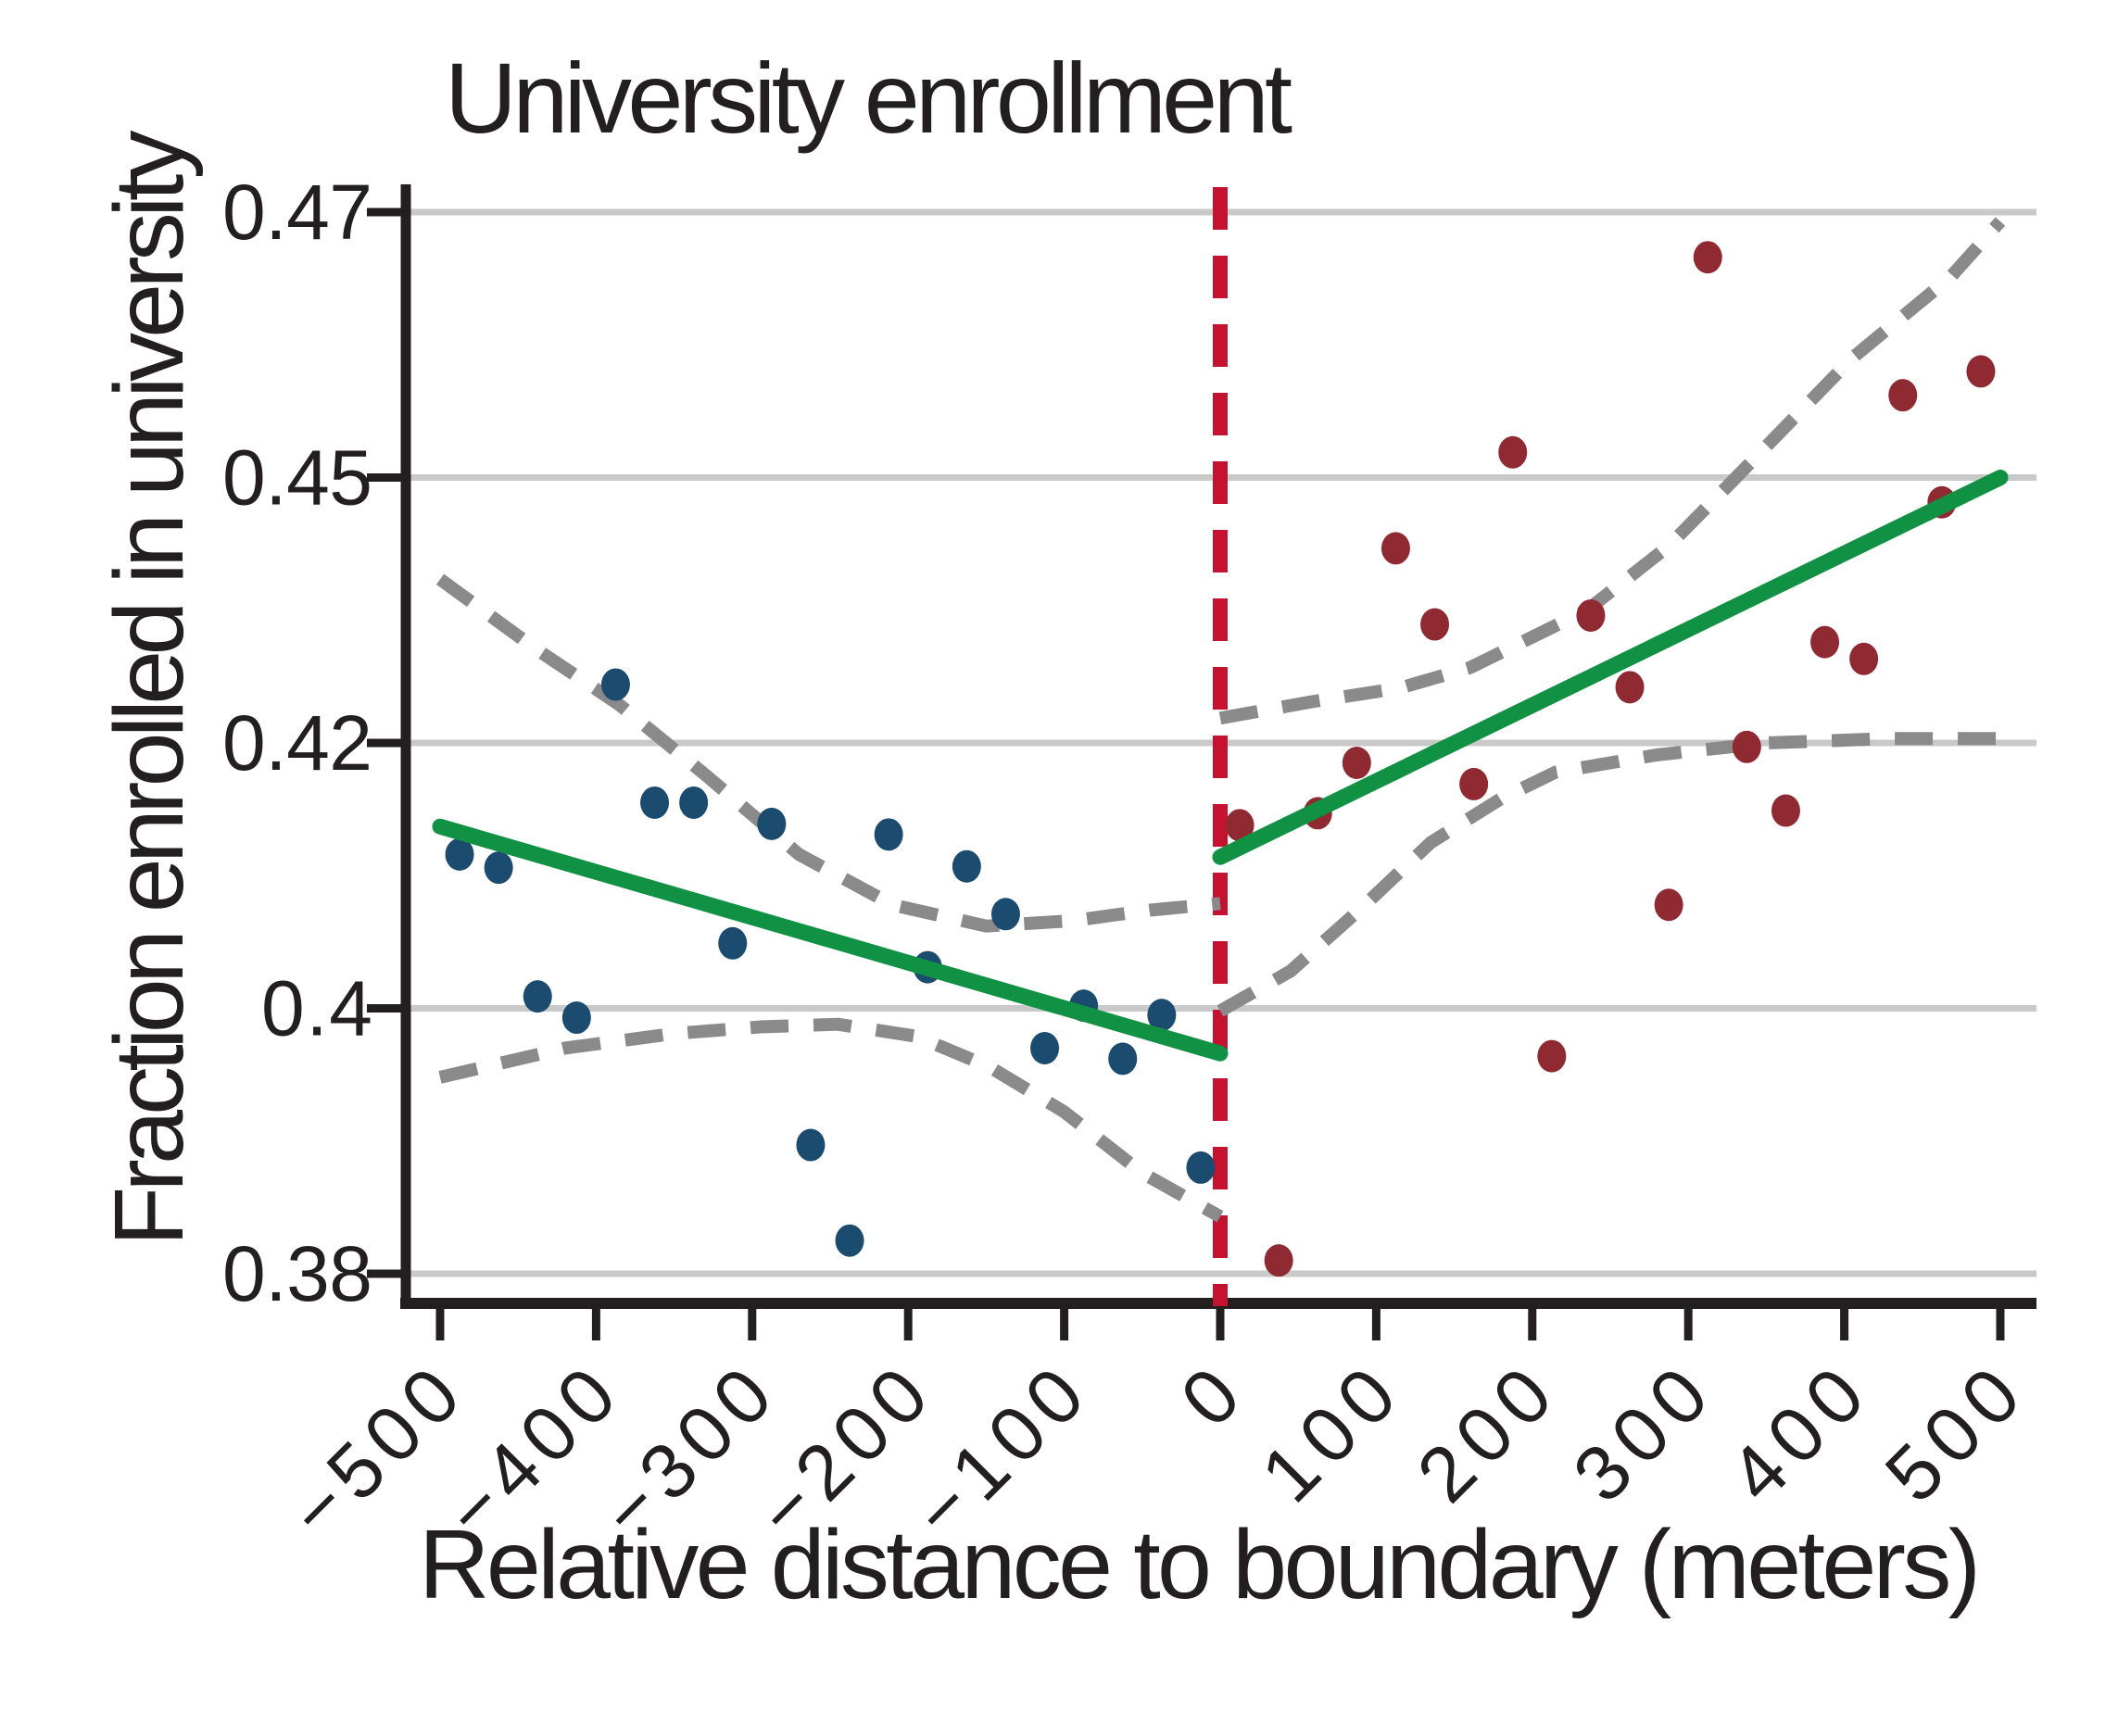 Image resolution: width=2118 pixels, height=1736 pixels. Describe the element at coordinates (1640, 1434) in the screenshot. I see `x-tick-label-300: 300` at that location.